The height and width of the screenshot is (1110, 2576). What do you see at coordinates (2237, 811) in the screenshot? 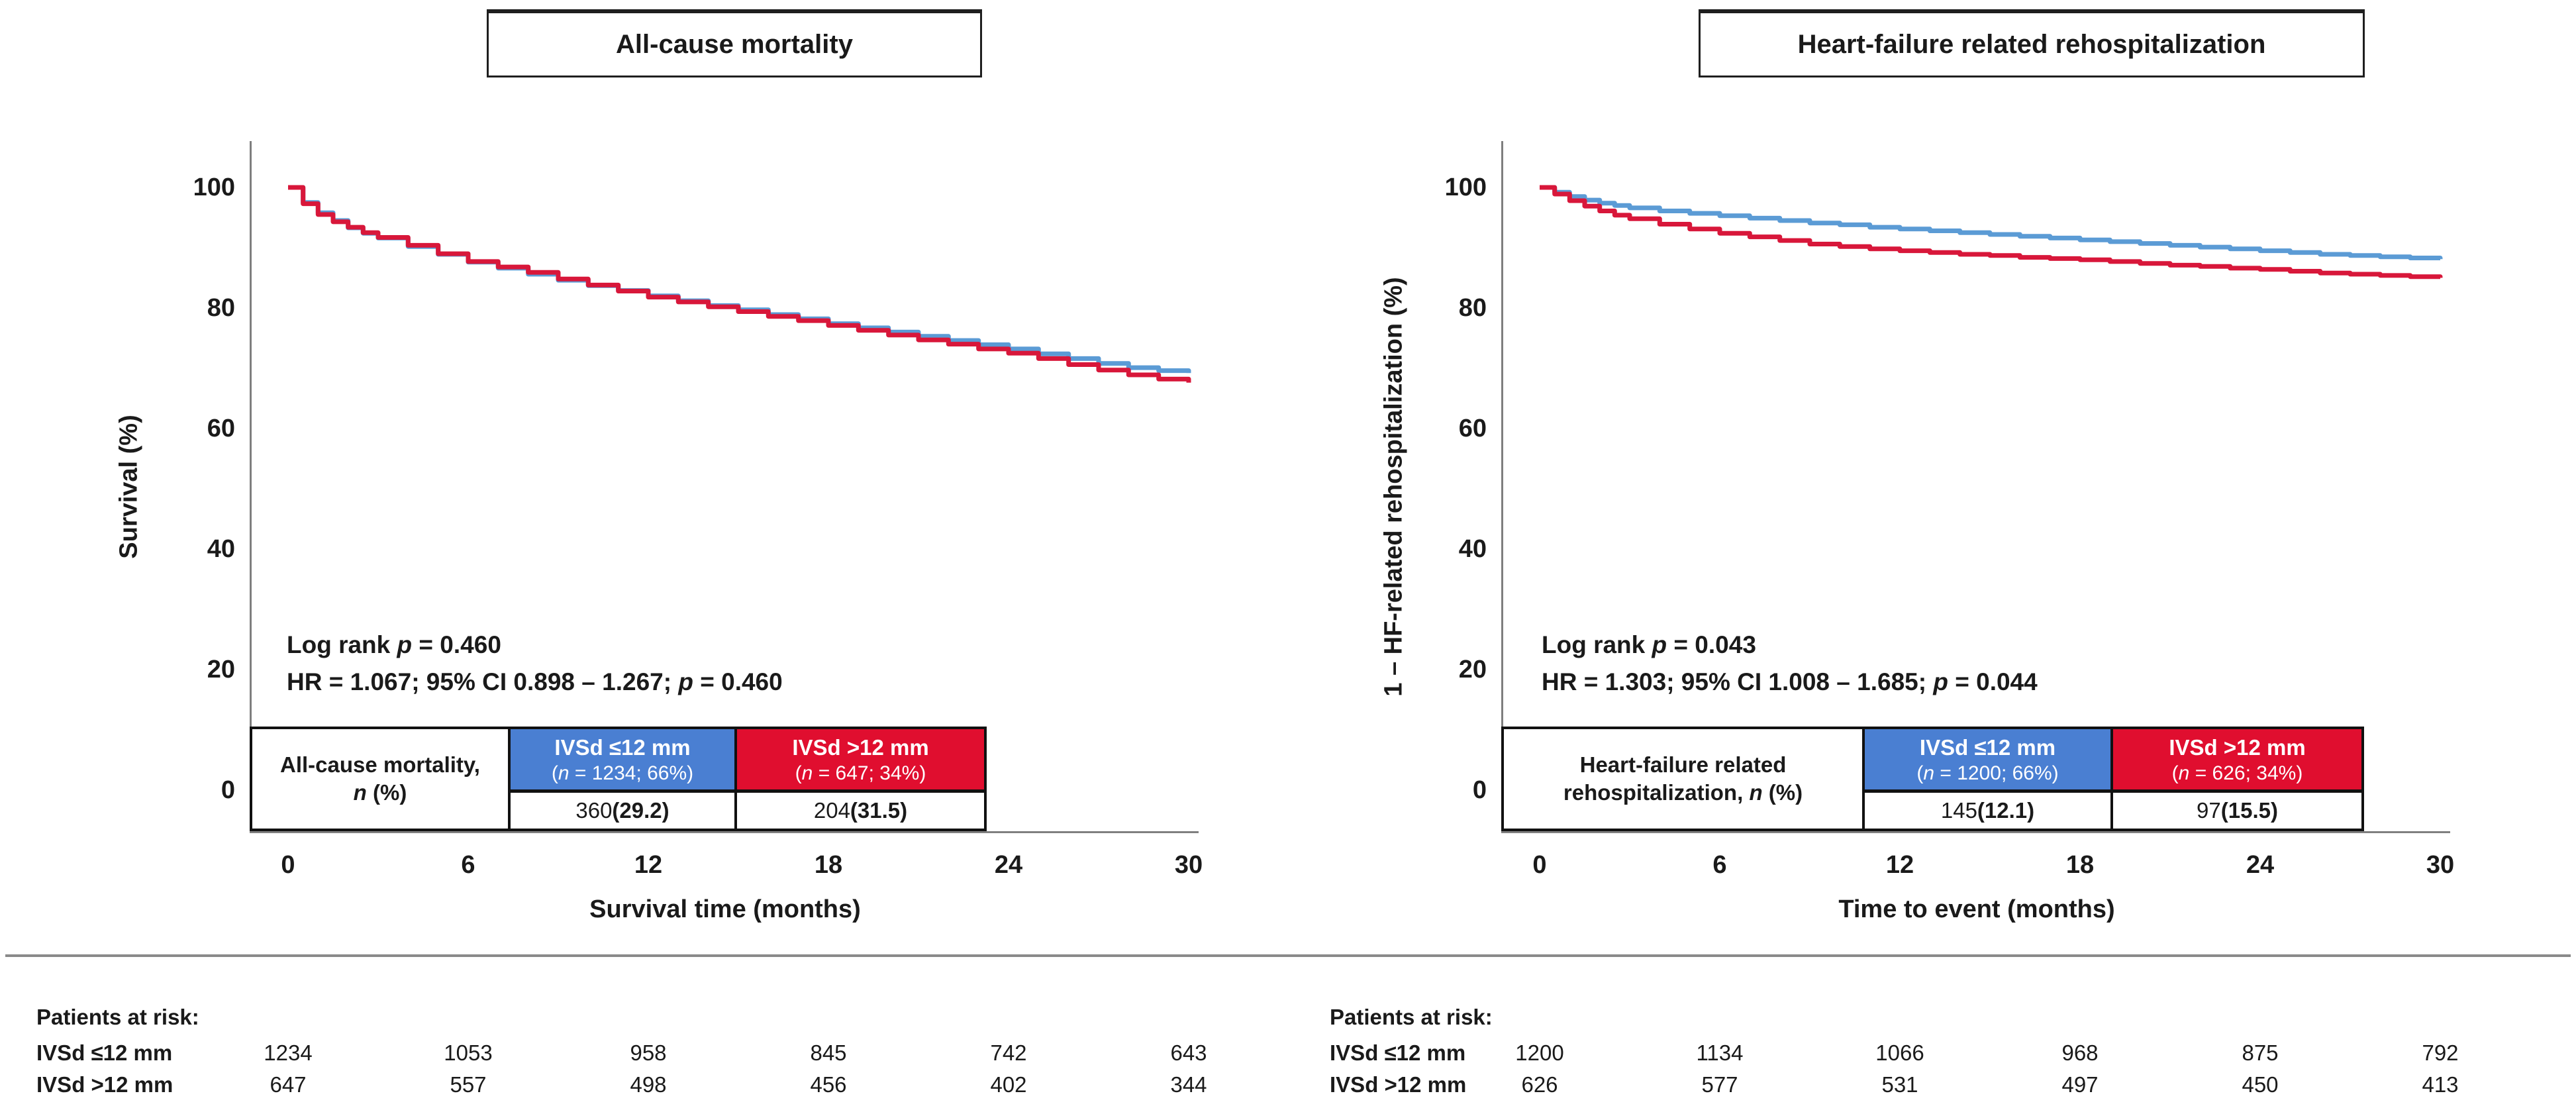
I see `group-value-red: 97 (15.5)` at bounding box center [2237, 811].